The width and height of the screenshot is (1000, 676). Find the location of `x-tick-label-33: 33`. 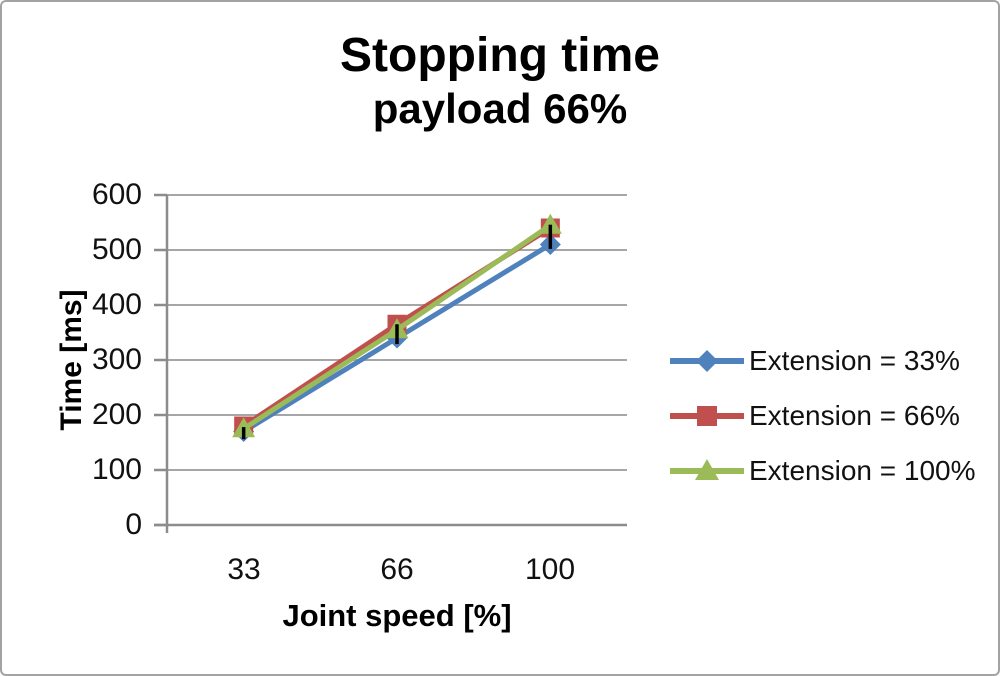

x-tick-label-33: 33 is located at coordinates (244, 569).